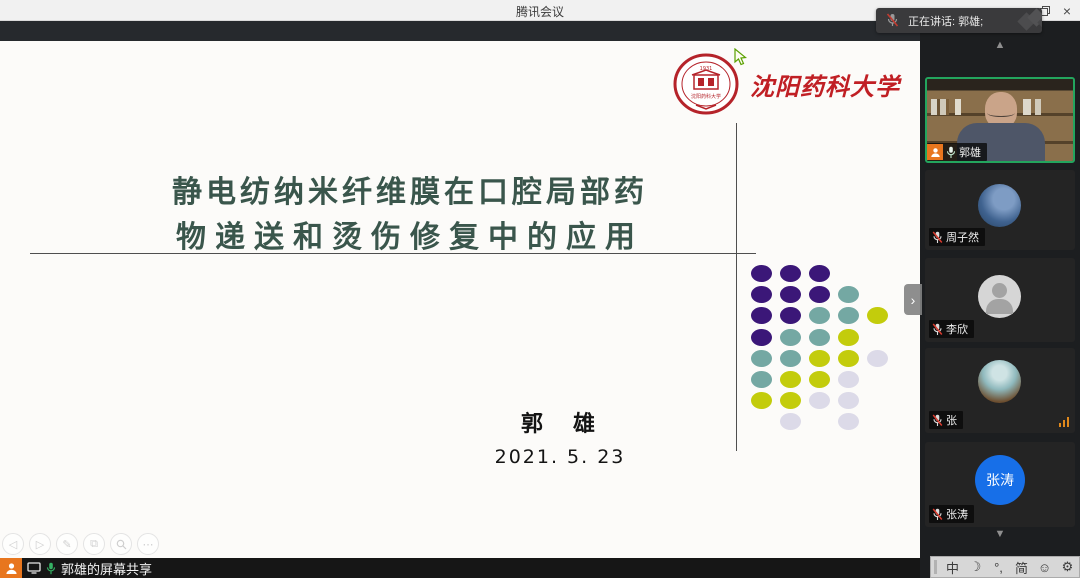  I want to click on svg-text: 1931, so click(706, 69).